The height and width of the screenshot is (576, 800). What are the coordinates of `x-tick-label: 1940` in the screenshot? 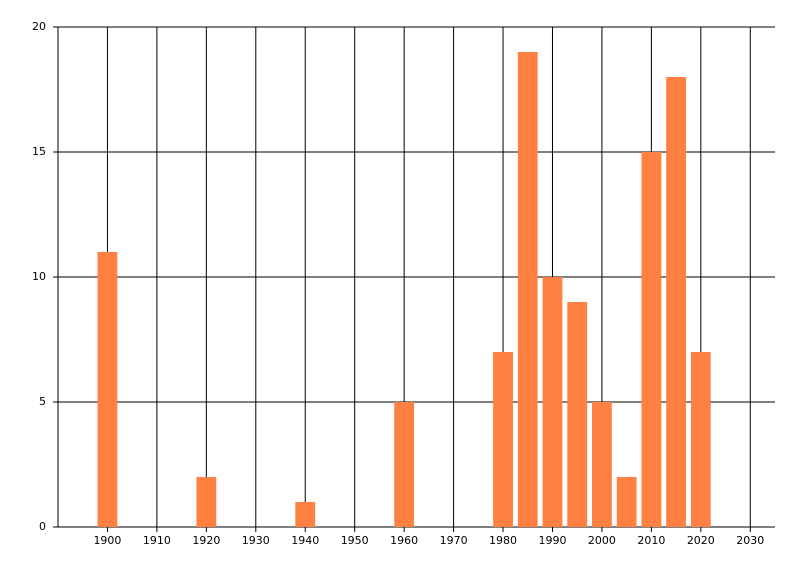 It's located at (305, 540).